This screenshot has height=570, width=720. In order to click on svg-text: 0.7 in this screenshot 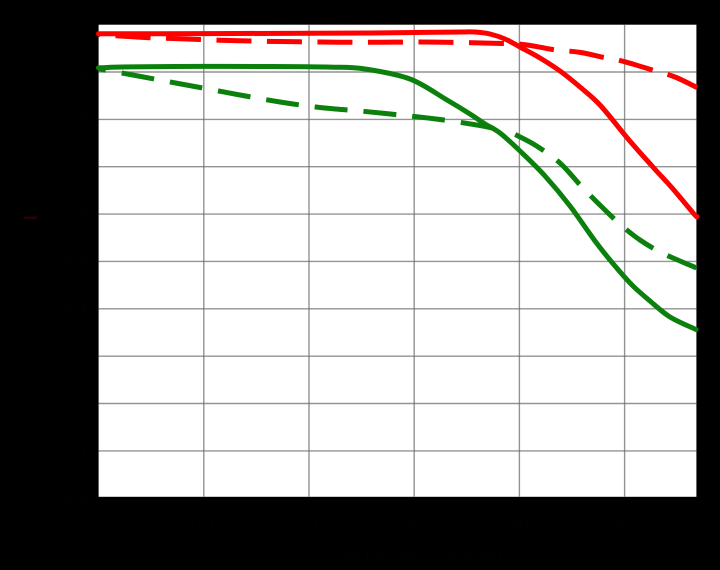, I will do `click(76, 167)`.